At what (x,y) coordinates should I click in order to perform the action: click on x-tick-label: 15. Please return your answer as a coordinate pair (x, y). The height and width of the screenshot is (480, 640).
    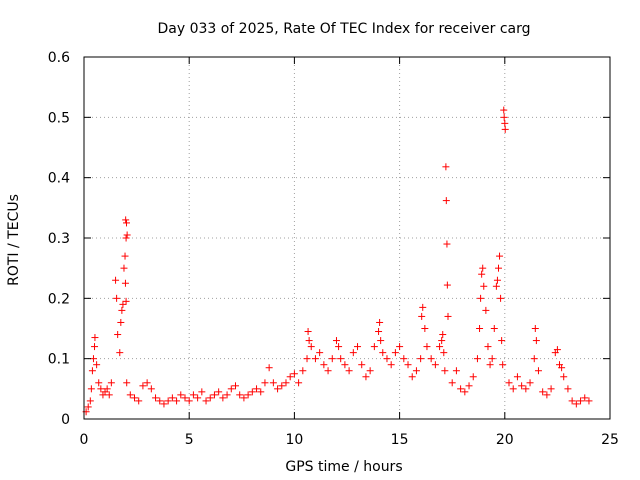
    Looking at the image, I should click on (400, 440).